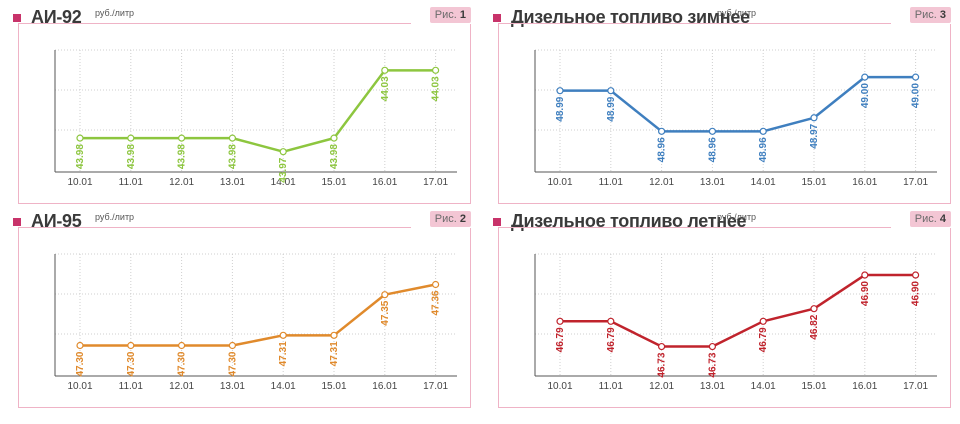 The width and height of the screenshot is (960, 424). What do you see at coordinates (450, 219) in the screenshot?
I see `figure-label: Рис. 2` at bounding box center [450, 219].